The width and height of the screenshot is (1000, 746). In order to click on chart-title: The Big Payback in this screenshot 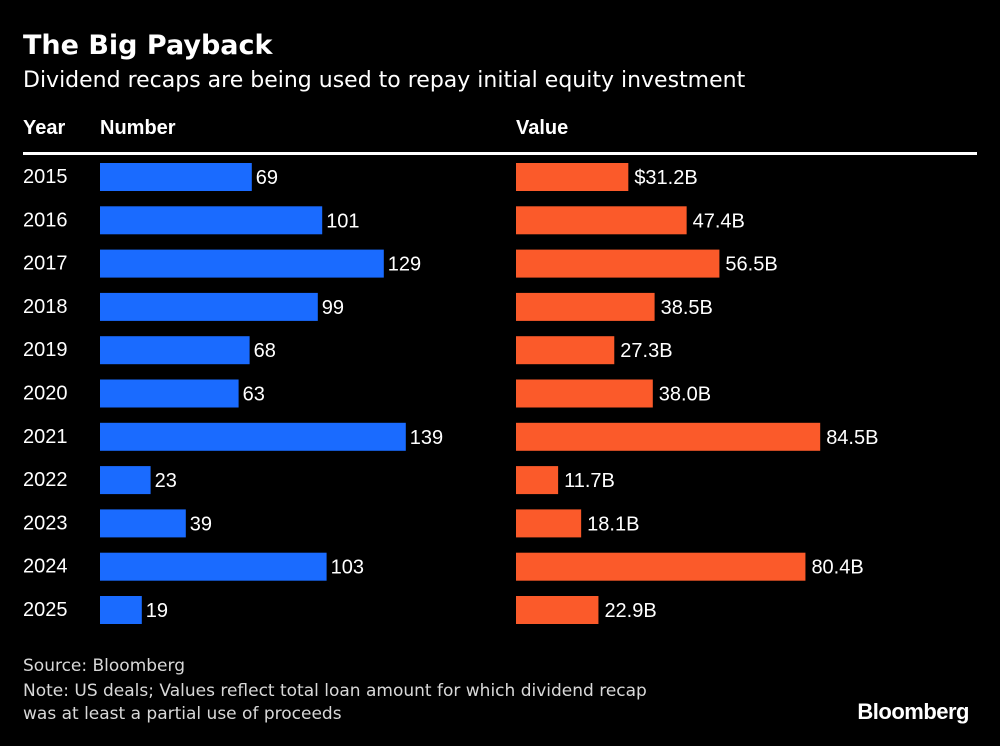, I will do `click(148, 45)`.